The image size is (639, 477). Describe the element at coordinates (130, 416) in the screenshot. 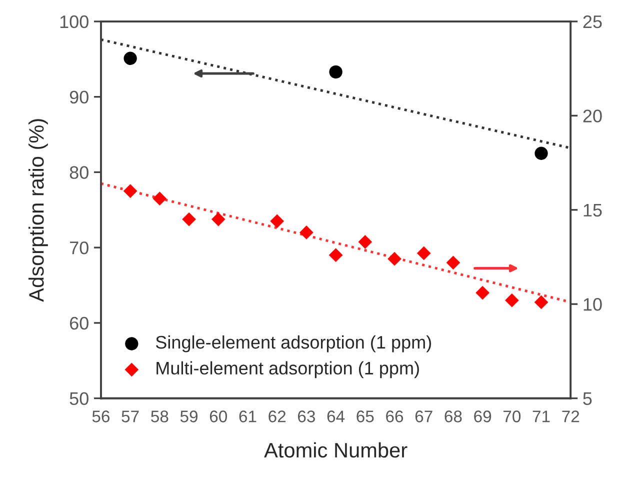

I see `x-tick-label: 57` at that location.